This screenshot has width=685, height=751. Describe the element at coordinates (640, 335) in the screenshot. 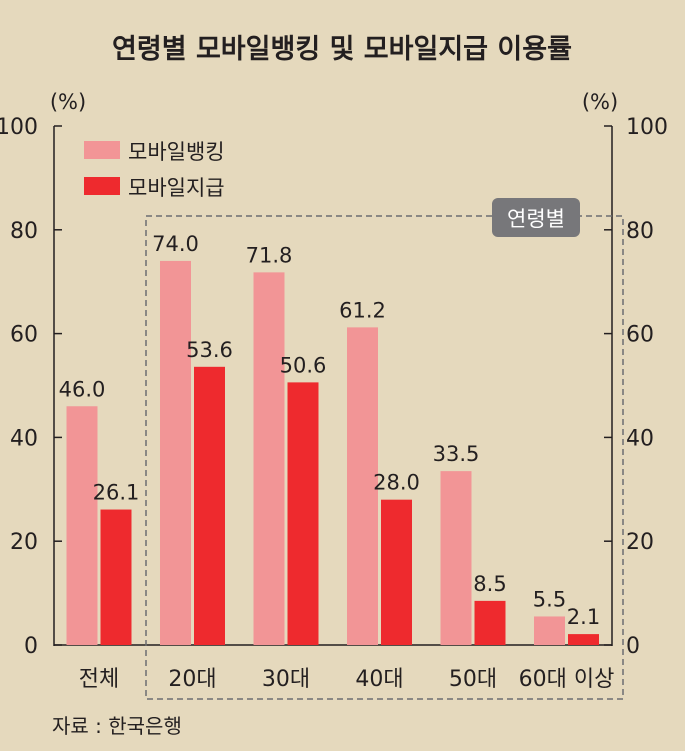

I see `right-tick-label: 60` at that location.